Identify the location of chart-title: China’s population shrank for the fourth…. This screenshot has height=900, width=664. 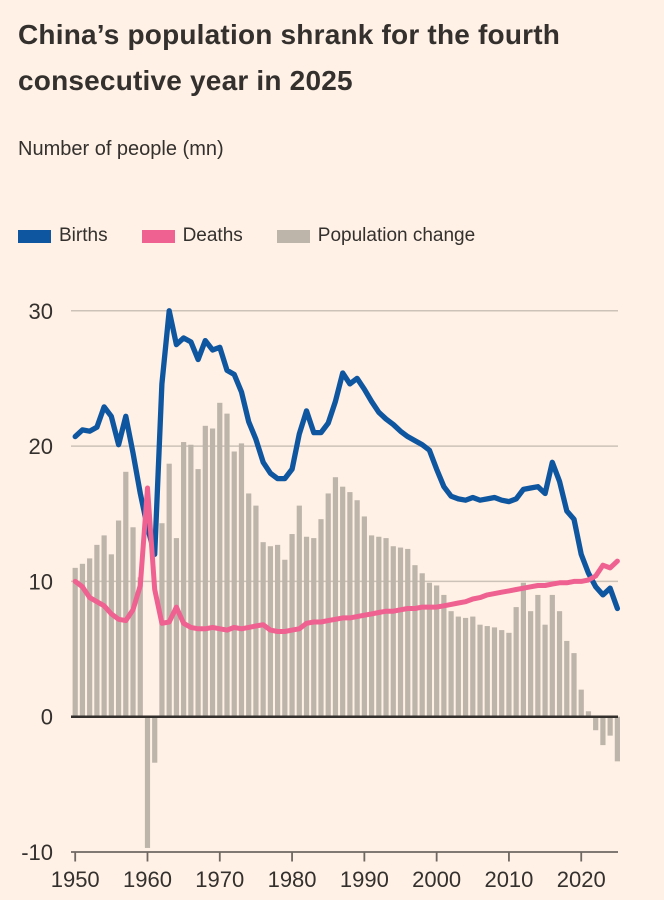
(289, 57).